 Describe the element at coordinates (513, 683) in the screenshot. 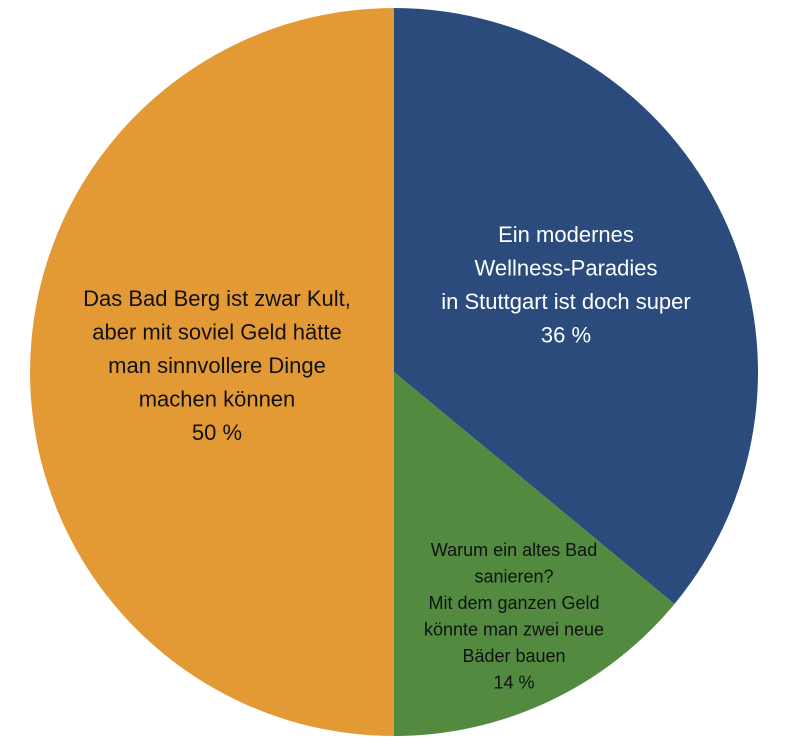

I see `slice-label-line: 14 %` at that location.